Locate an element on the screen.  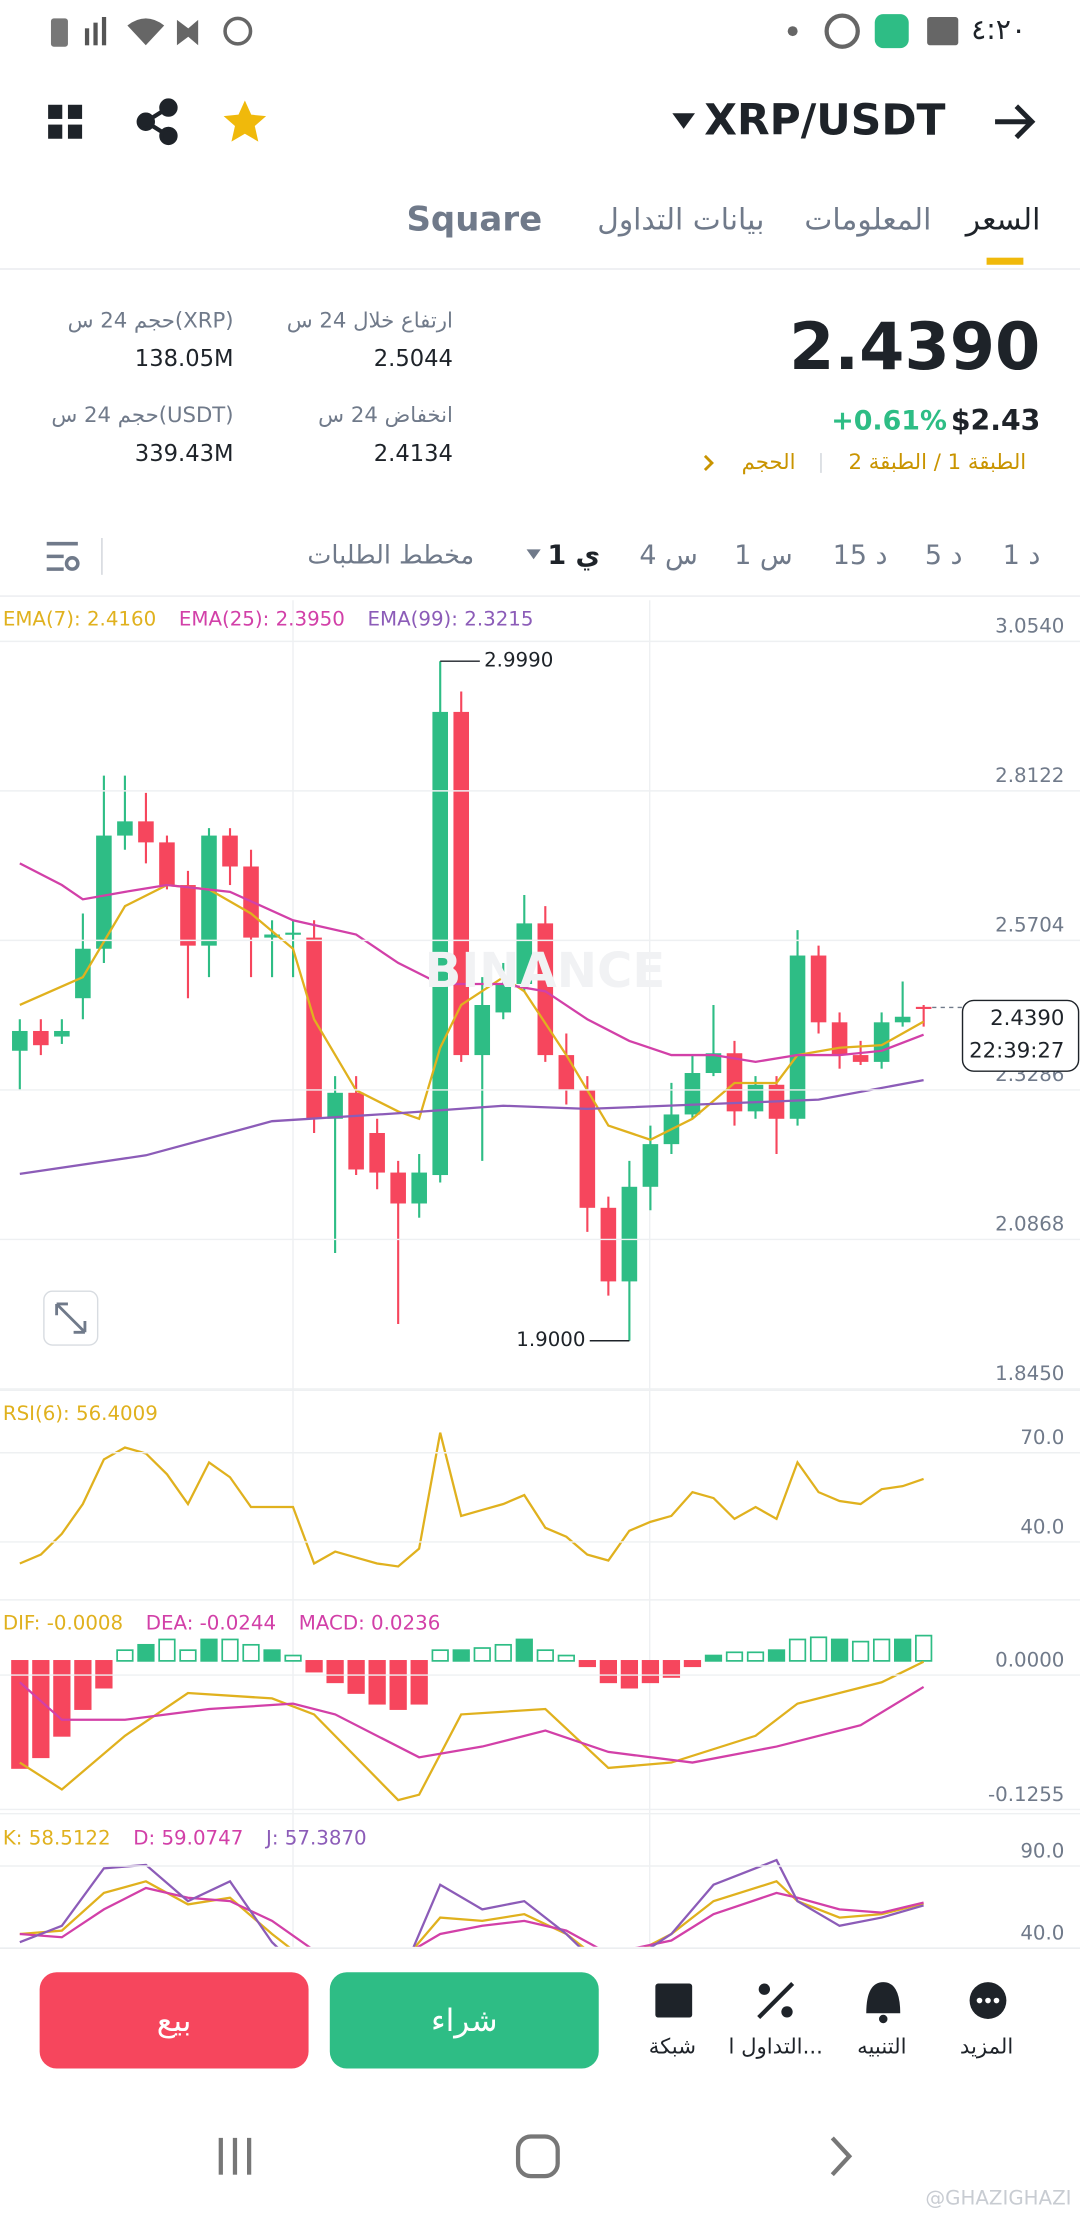
sell-button is located at coordinates (174, 2020).